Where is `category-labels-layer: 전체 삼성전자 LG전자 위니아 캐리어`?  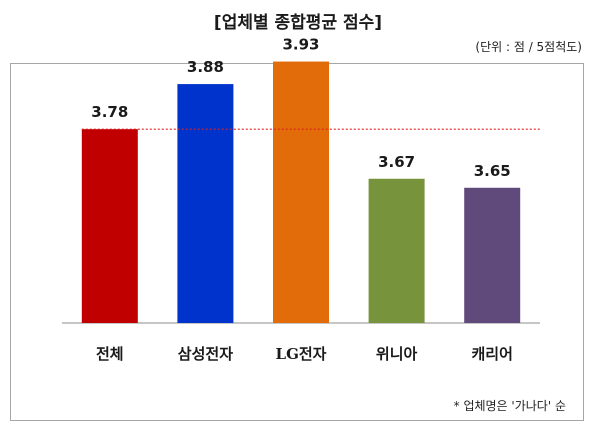
category-labels-layer: 전체 삼성전자 LG전자 위니아 캐리어 is located at coordinates (304, 354).